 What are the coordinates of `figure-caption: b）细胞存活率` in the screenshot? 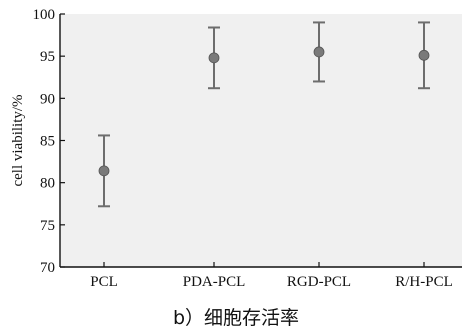 It's located at (236, 318).